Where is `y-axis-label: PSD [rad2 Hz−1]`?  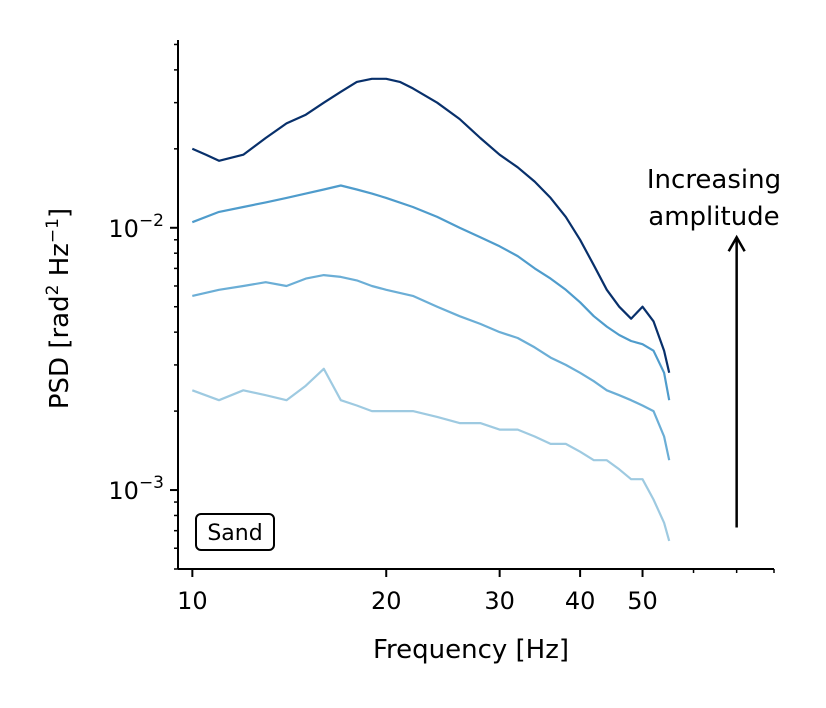
y-axis-label: PSD [rad2 Hz−1] is located at coordinates (59, 308).